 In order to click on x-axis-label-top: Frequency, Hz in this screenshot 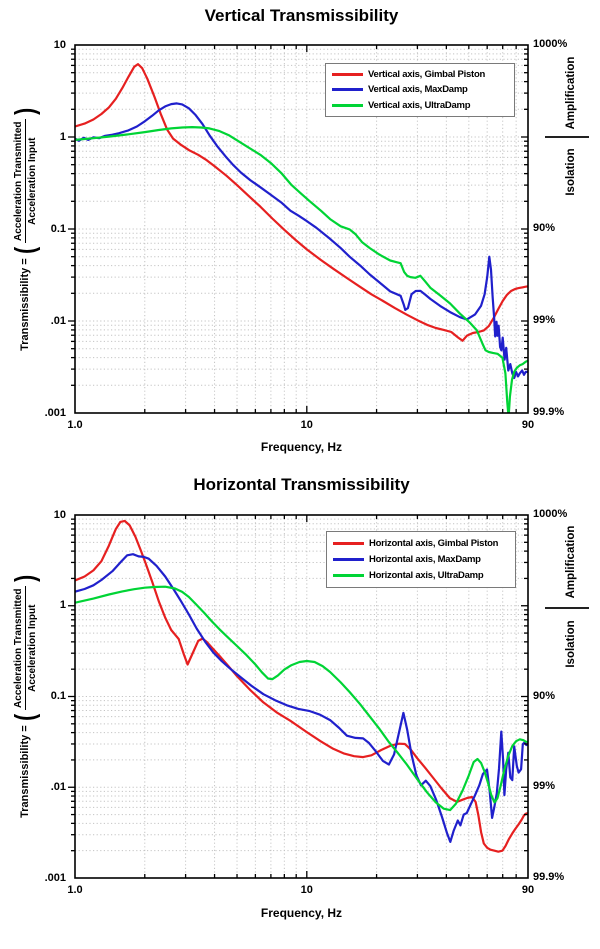, I will do `click(301, 447)`.